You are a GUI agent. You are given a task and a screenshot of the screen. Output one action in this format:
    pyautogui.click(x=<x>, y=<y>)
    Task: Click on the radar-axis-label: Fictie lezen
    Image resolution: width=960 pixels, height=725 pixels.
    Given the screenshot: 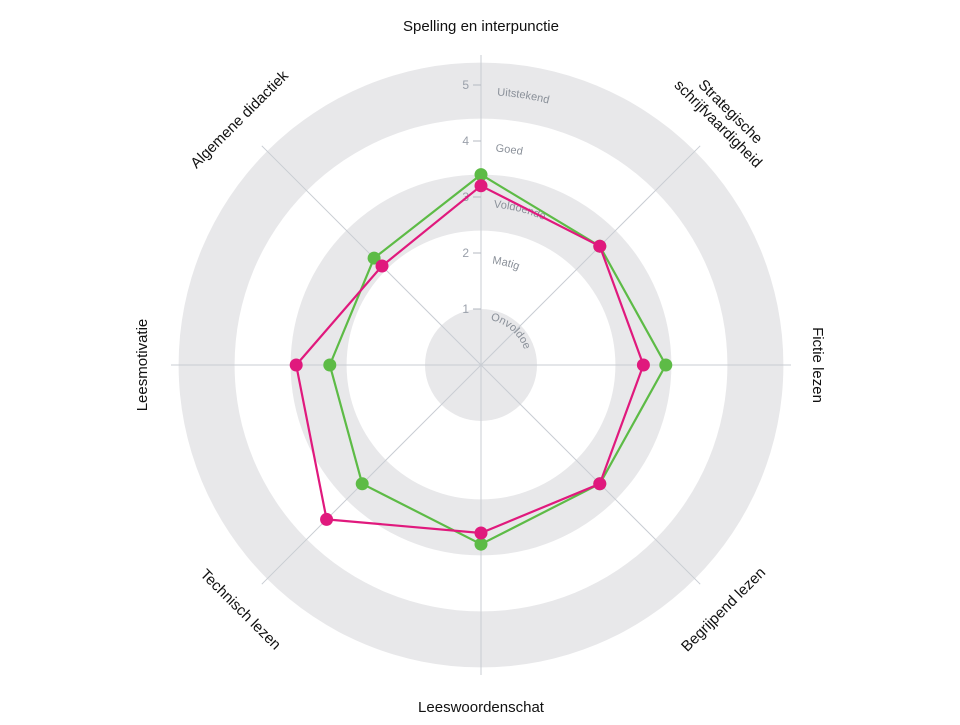 What is the action you would take?
    pyautogui.click(x=817, y=365)
    